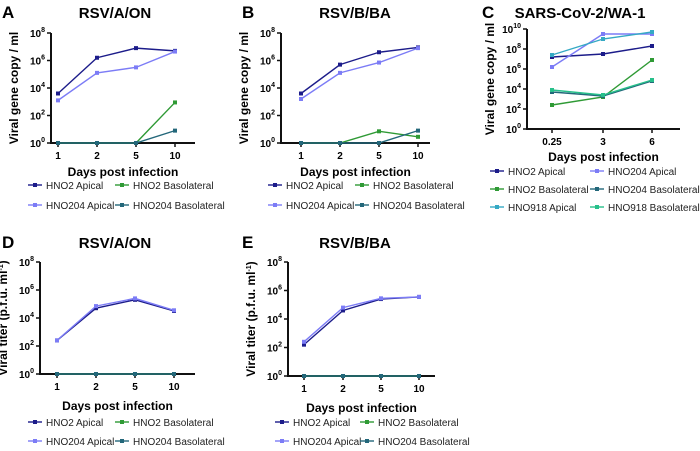 Image resolution: width=700 pixels, height=451 pixels. I want to click on legend-item: HNO2 Basolateral, so click(539, 190).